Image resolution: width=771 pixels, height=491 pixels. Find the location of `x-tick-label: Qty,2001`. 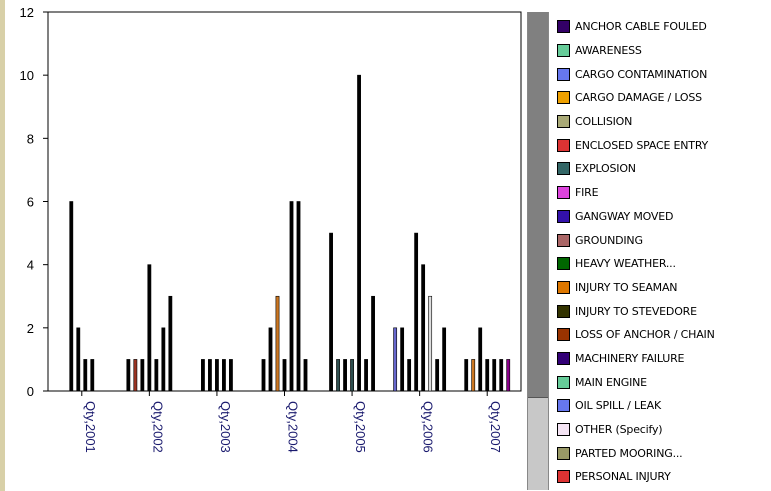

x-tick-label: Qty,2001 is located at coordinates (90, 427).